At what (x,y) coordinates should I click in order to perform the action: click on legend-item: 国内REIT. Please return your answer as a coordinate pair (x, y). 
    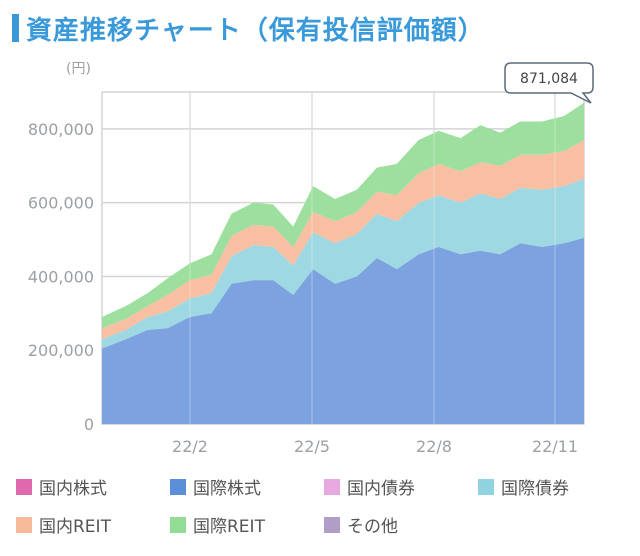
    Looking at the image, I should click on (63, 524).